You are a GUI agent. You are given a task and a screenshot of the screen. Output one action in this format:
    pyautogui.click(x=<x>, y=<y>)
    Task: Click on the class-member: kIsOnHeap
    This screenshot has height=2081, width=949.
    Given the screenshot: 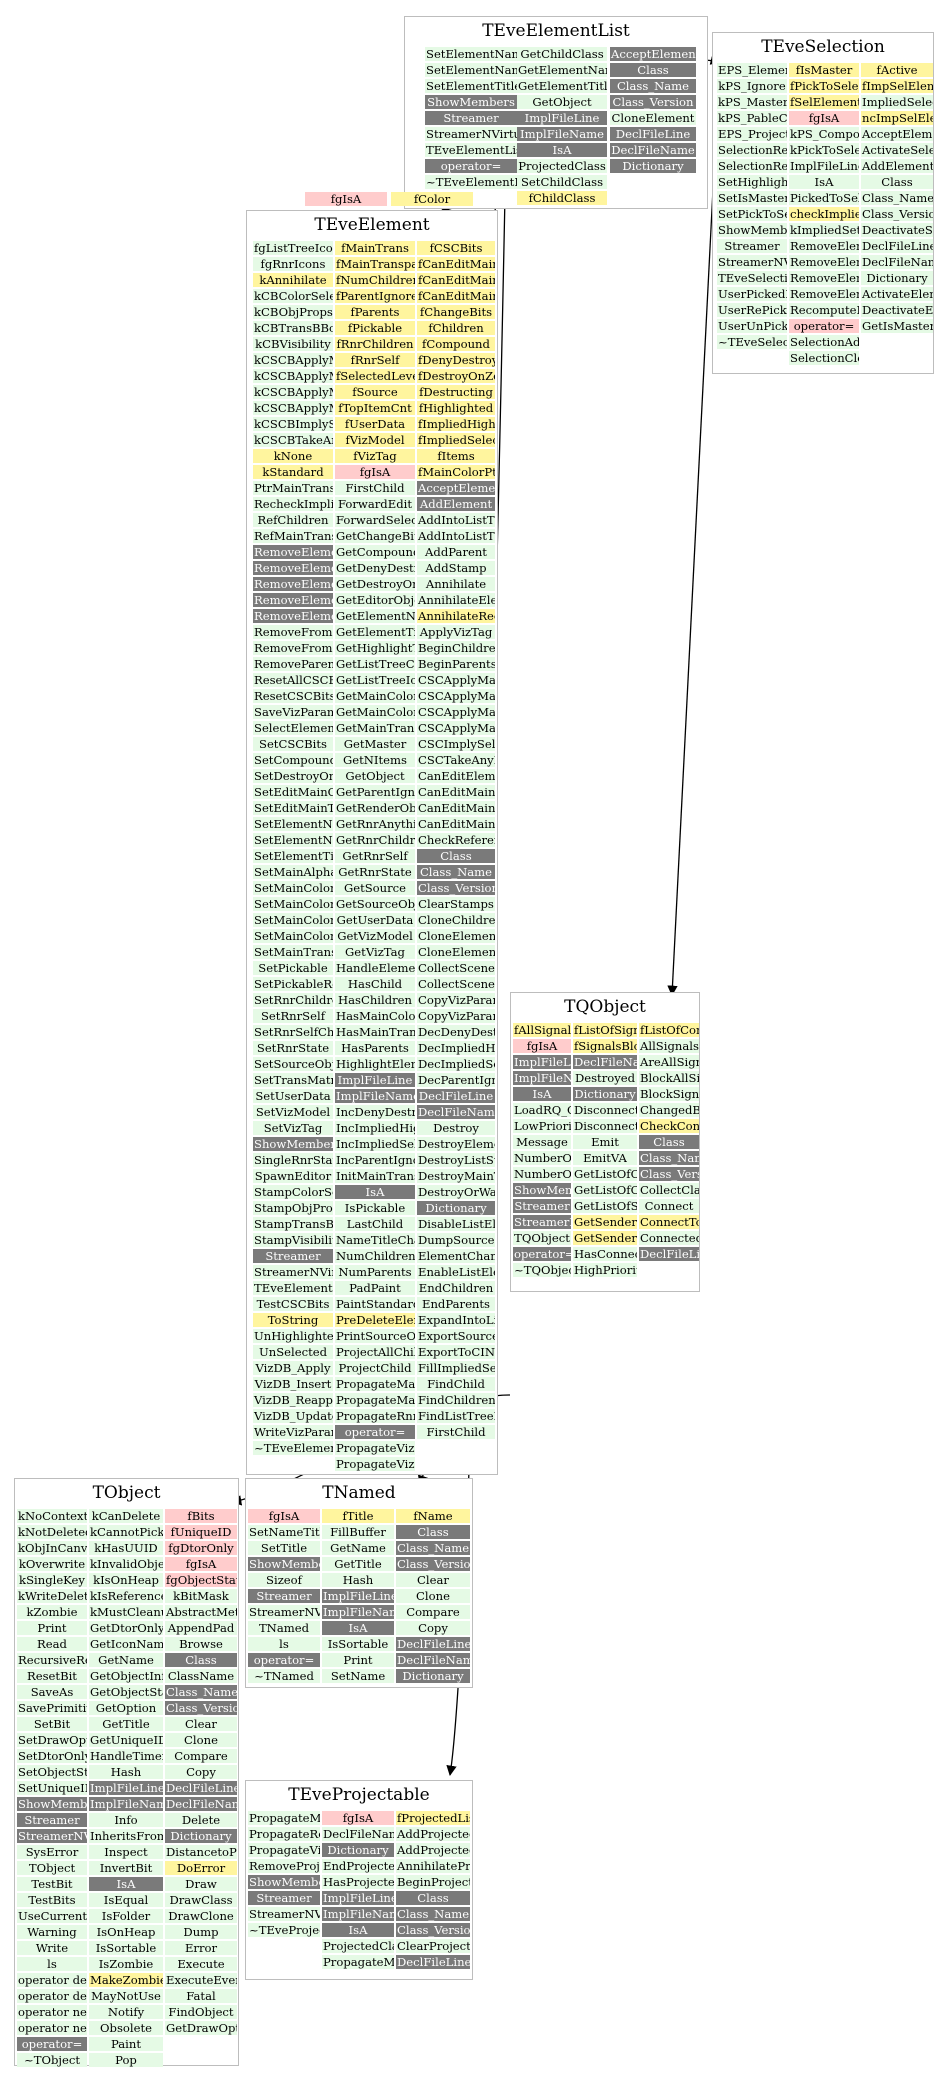 What is the action you would take?
    pyautogui.click(x=126, y=1580)
    